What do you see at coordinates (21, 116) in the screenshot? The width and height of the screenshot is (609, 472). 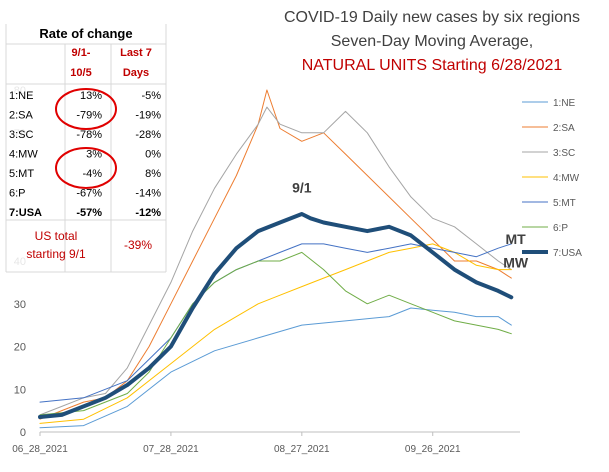 I see `row-label: 2:SA` at bounding box center [21, 116].